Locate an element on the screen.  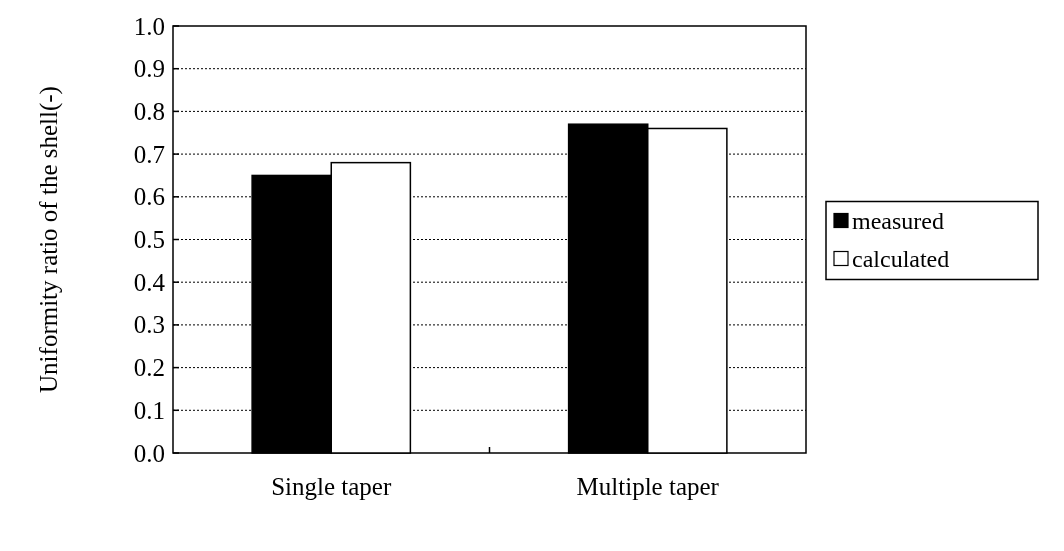
y-tick-label: 0.5 is located at coordinates (149, 239).